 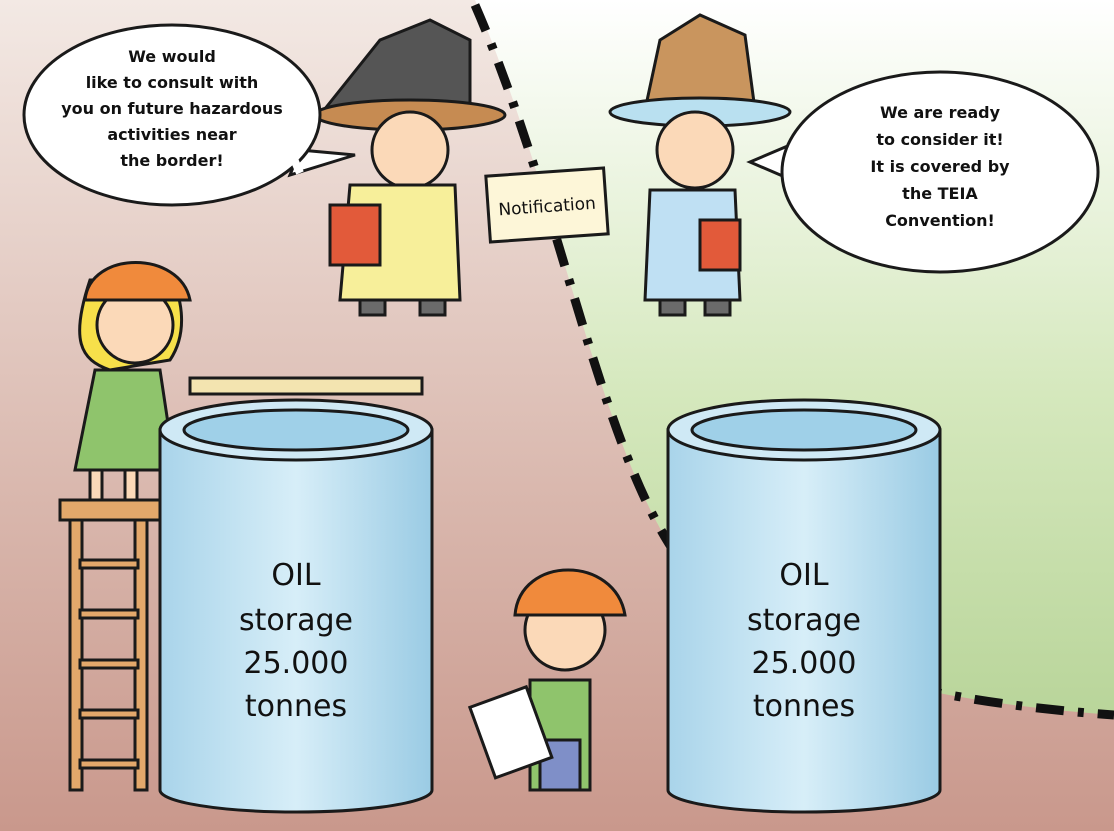 What do you see at coordinates (171, 134) in the screenshot?
I see `bubble-text: activities near` at bounding box center [171, 134].